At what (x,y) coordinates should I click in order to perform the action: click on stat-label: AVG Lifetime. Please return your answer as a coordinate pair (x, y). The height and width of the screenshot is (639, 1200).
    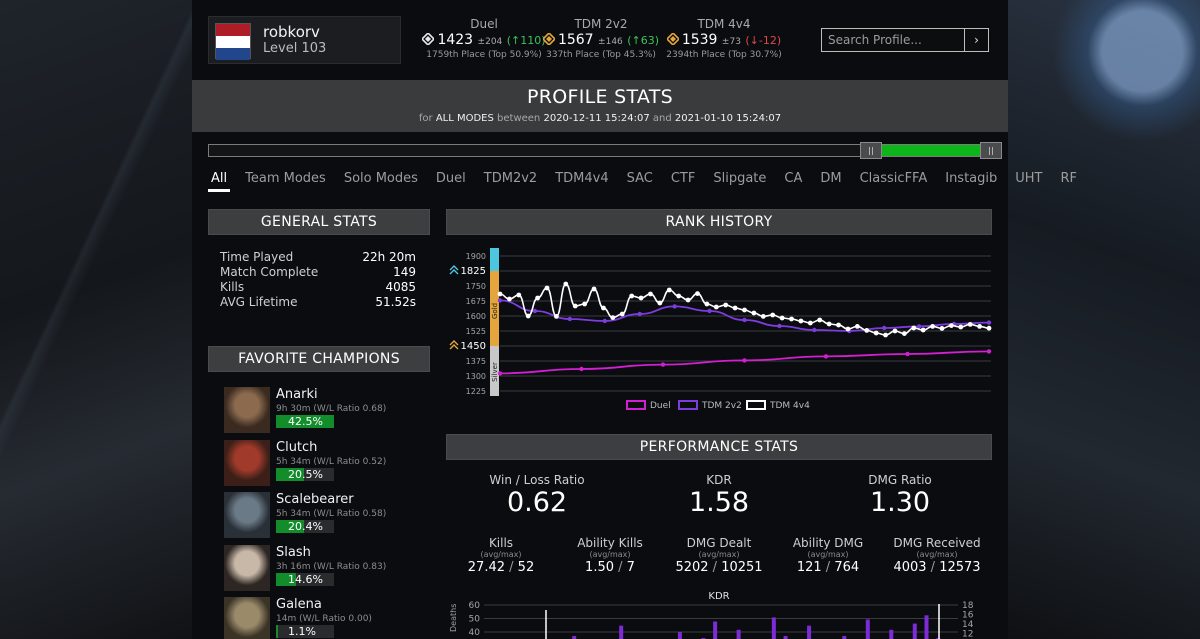
    Looking at the image, I should click on (259, 302).